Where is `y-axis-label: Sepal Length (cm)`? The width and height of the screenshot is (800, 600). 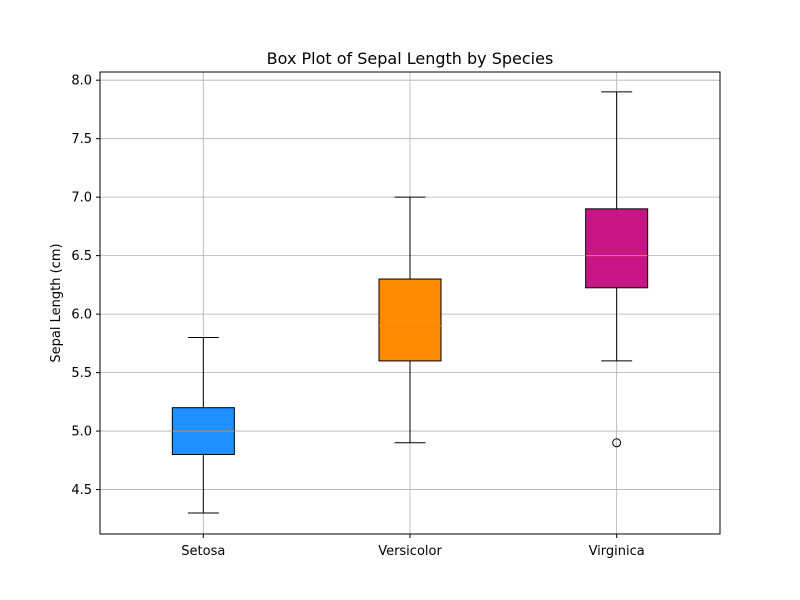
y-axis-label: Sepal Length (cm) is located at coordinates (56, 302).